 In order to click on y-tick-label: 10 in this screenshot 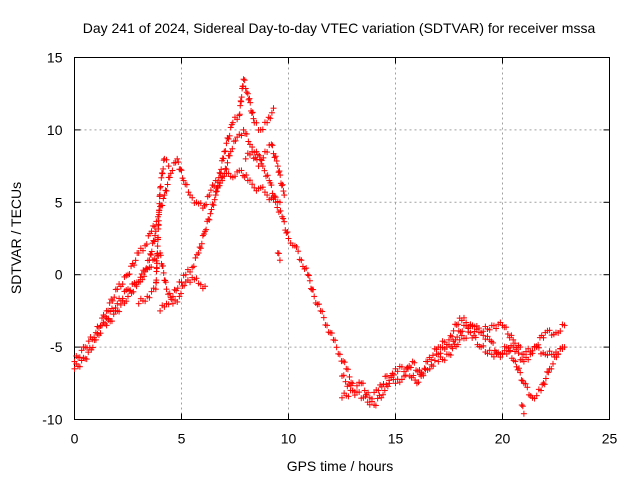, I will do `click(55, 130)`.